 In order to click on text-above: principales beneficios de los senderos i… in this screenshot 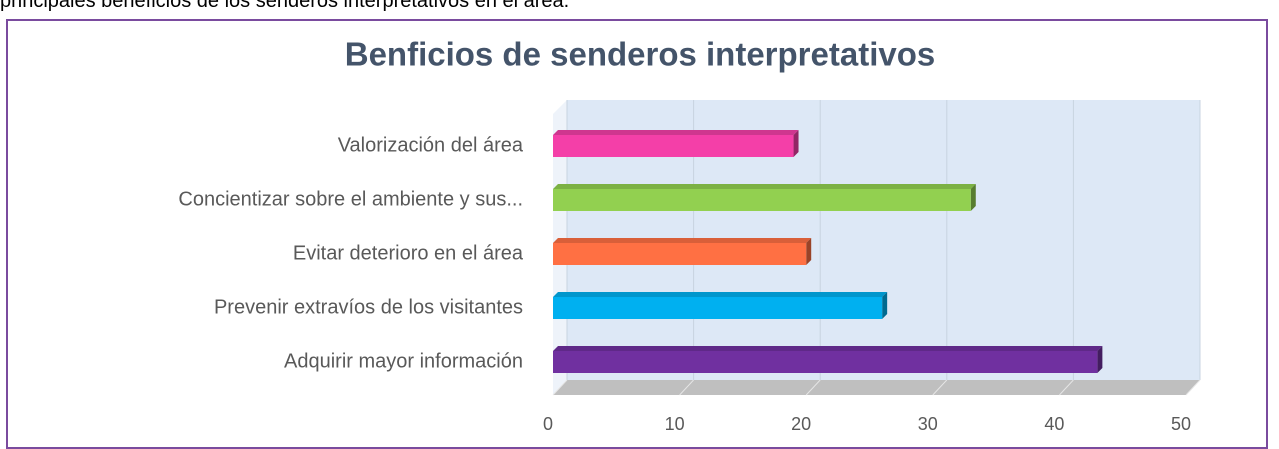, I will do `click(285, 6)`.